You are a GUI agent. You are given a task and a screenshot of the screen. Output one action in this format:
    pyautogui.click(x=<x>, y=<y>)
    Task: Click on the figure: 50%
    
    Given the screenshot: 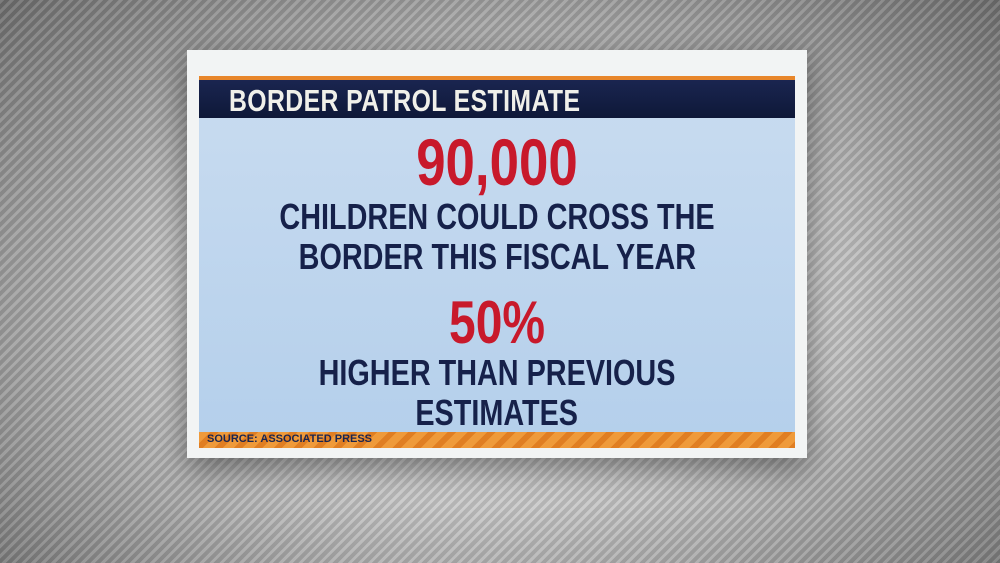 What is the action you would take?
    pyautogui.click(x=497, y=322)
    